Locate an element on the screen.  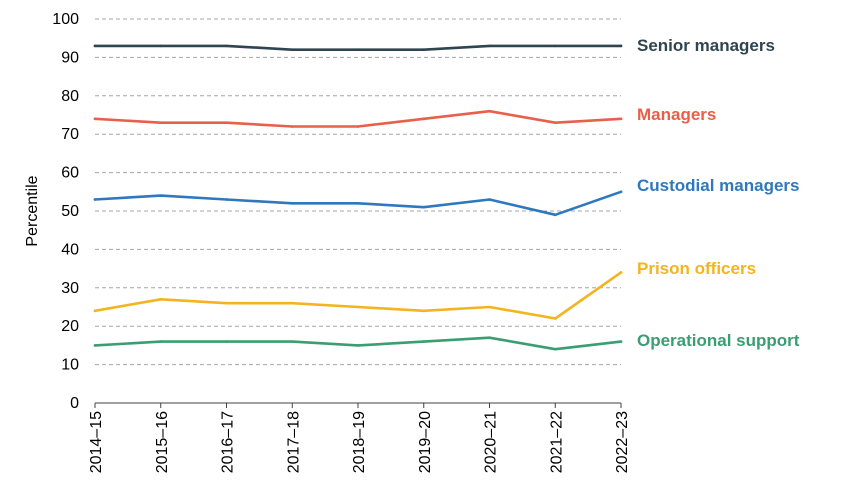
y-tick-label: 90 is located at coordinates (70, 57).